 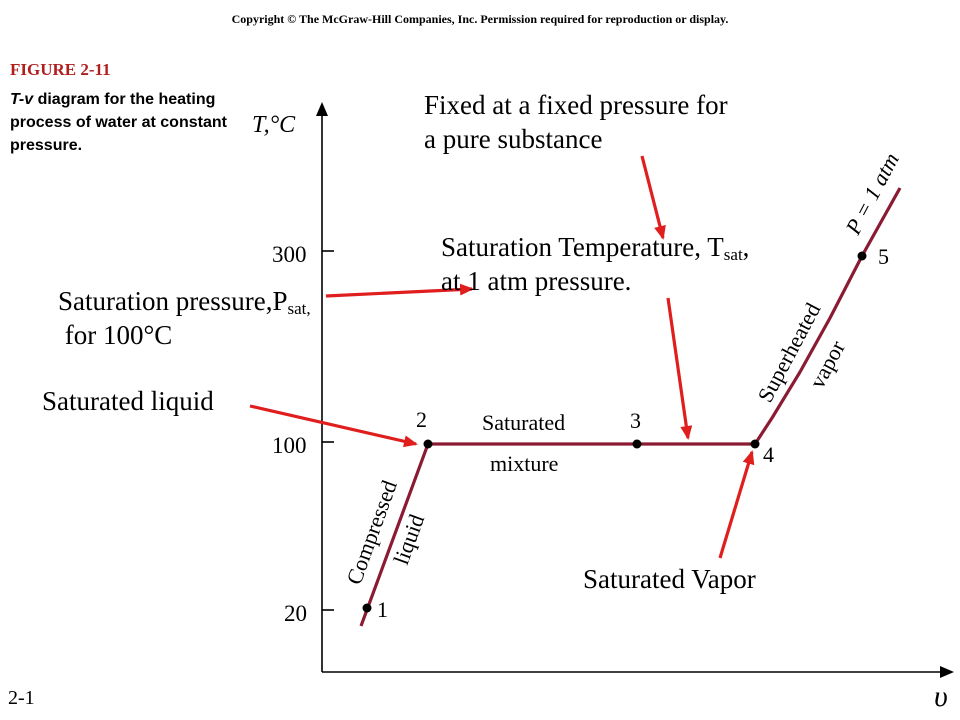 I want to click on pressure-label: P = 1 atm, so click(x=872, y=194).